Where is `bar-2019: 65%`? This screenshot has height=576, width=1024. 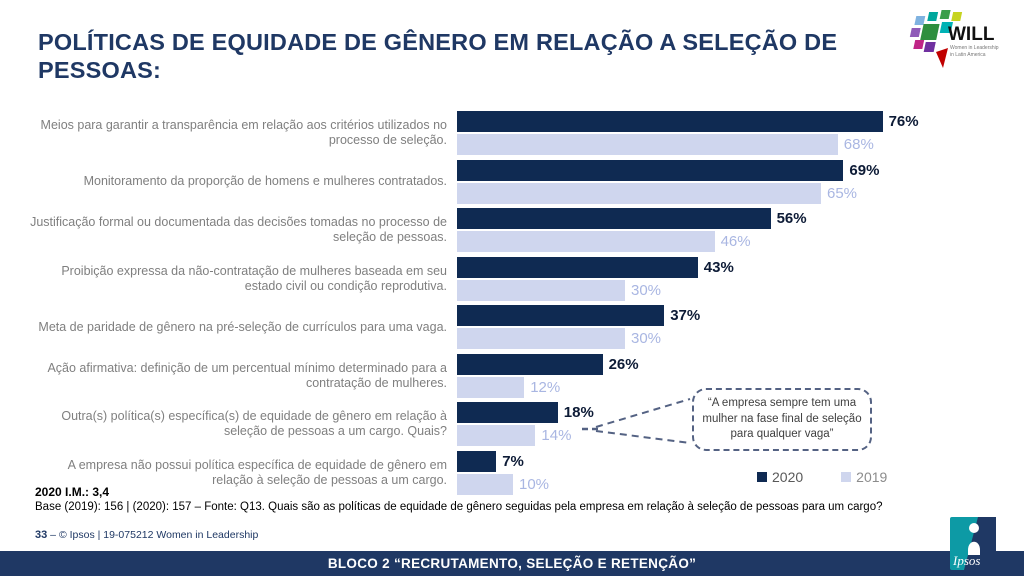
bar-2019: 65% is located at coordinates (725, 193).